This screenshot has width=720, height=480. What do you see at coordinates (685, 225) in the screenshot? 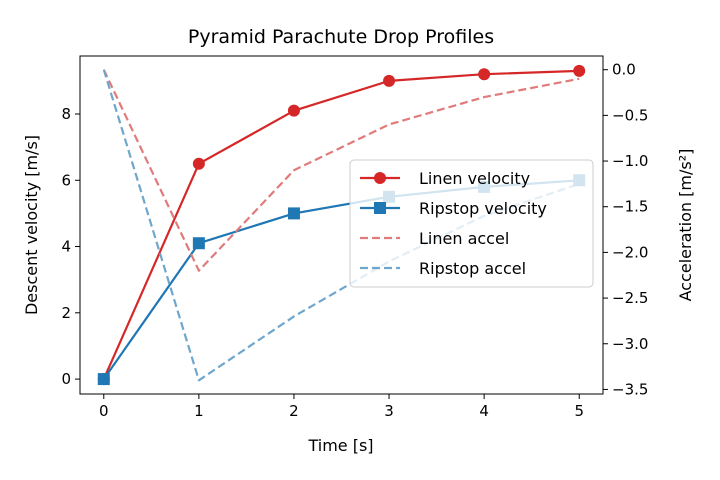
I see `y2-axis-label: Acceleration [m/s²]` at bounding box center [685, 225].